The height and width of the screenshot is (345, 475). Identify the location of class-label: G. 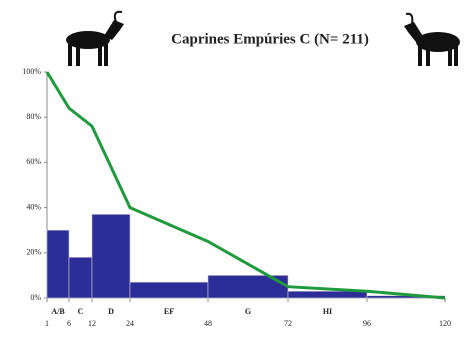
(248, 311).